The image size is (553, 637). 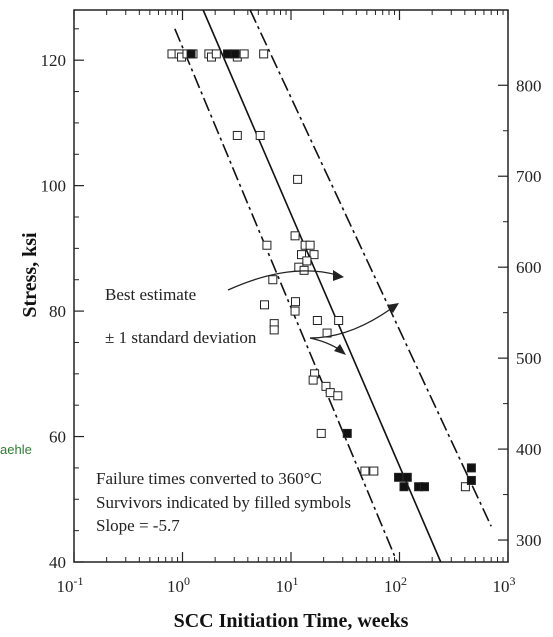 What do you see at coordinates (338, 275) in the screenshot?
I see `best-estimate-arrowhead` at bounding box center [338, 275].